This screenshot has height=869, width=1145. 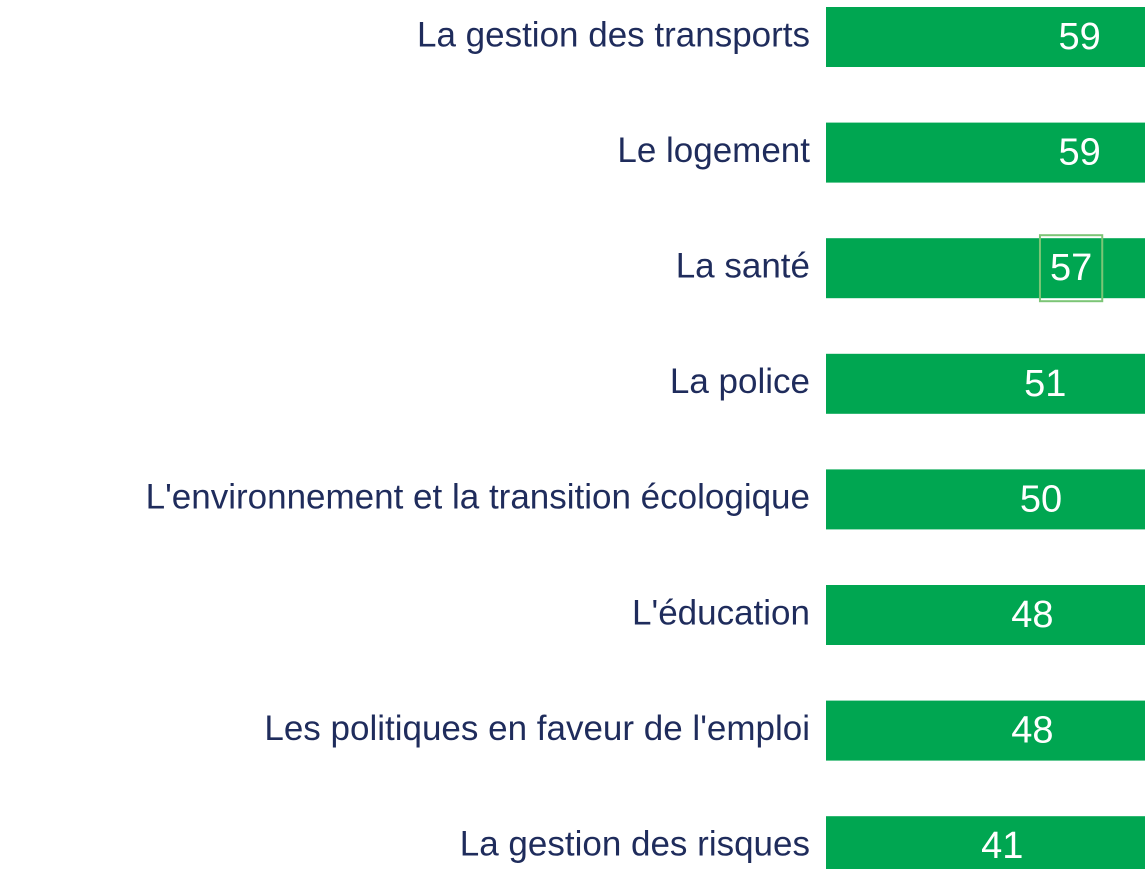 I want to click on value-label: 50, so click(x=1041, y=499).